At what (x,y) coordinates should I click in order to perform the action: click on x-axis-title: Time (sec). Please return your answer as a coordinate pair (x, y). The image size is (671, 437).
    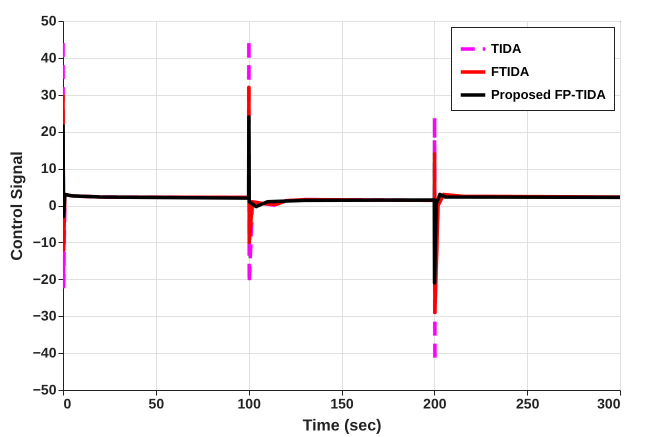
    Looking at the image, I should click on (342, 426).